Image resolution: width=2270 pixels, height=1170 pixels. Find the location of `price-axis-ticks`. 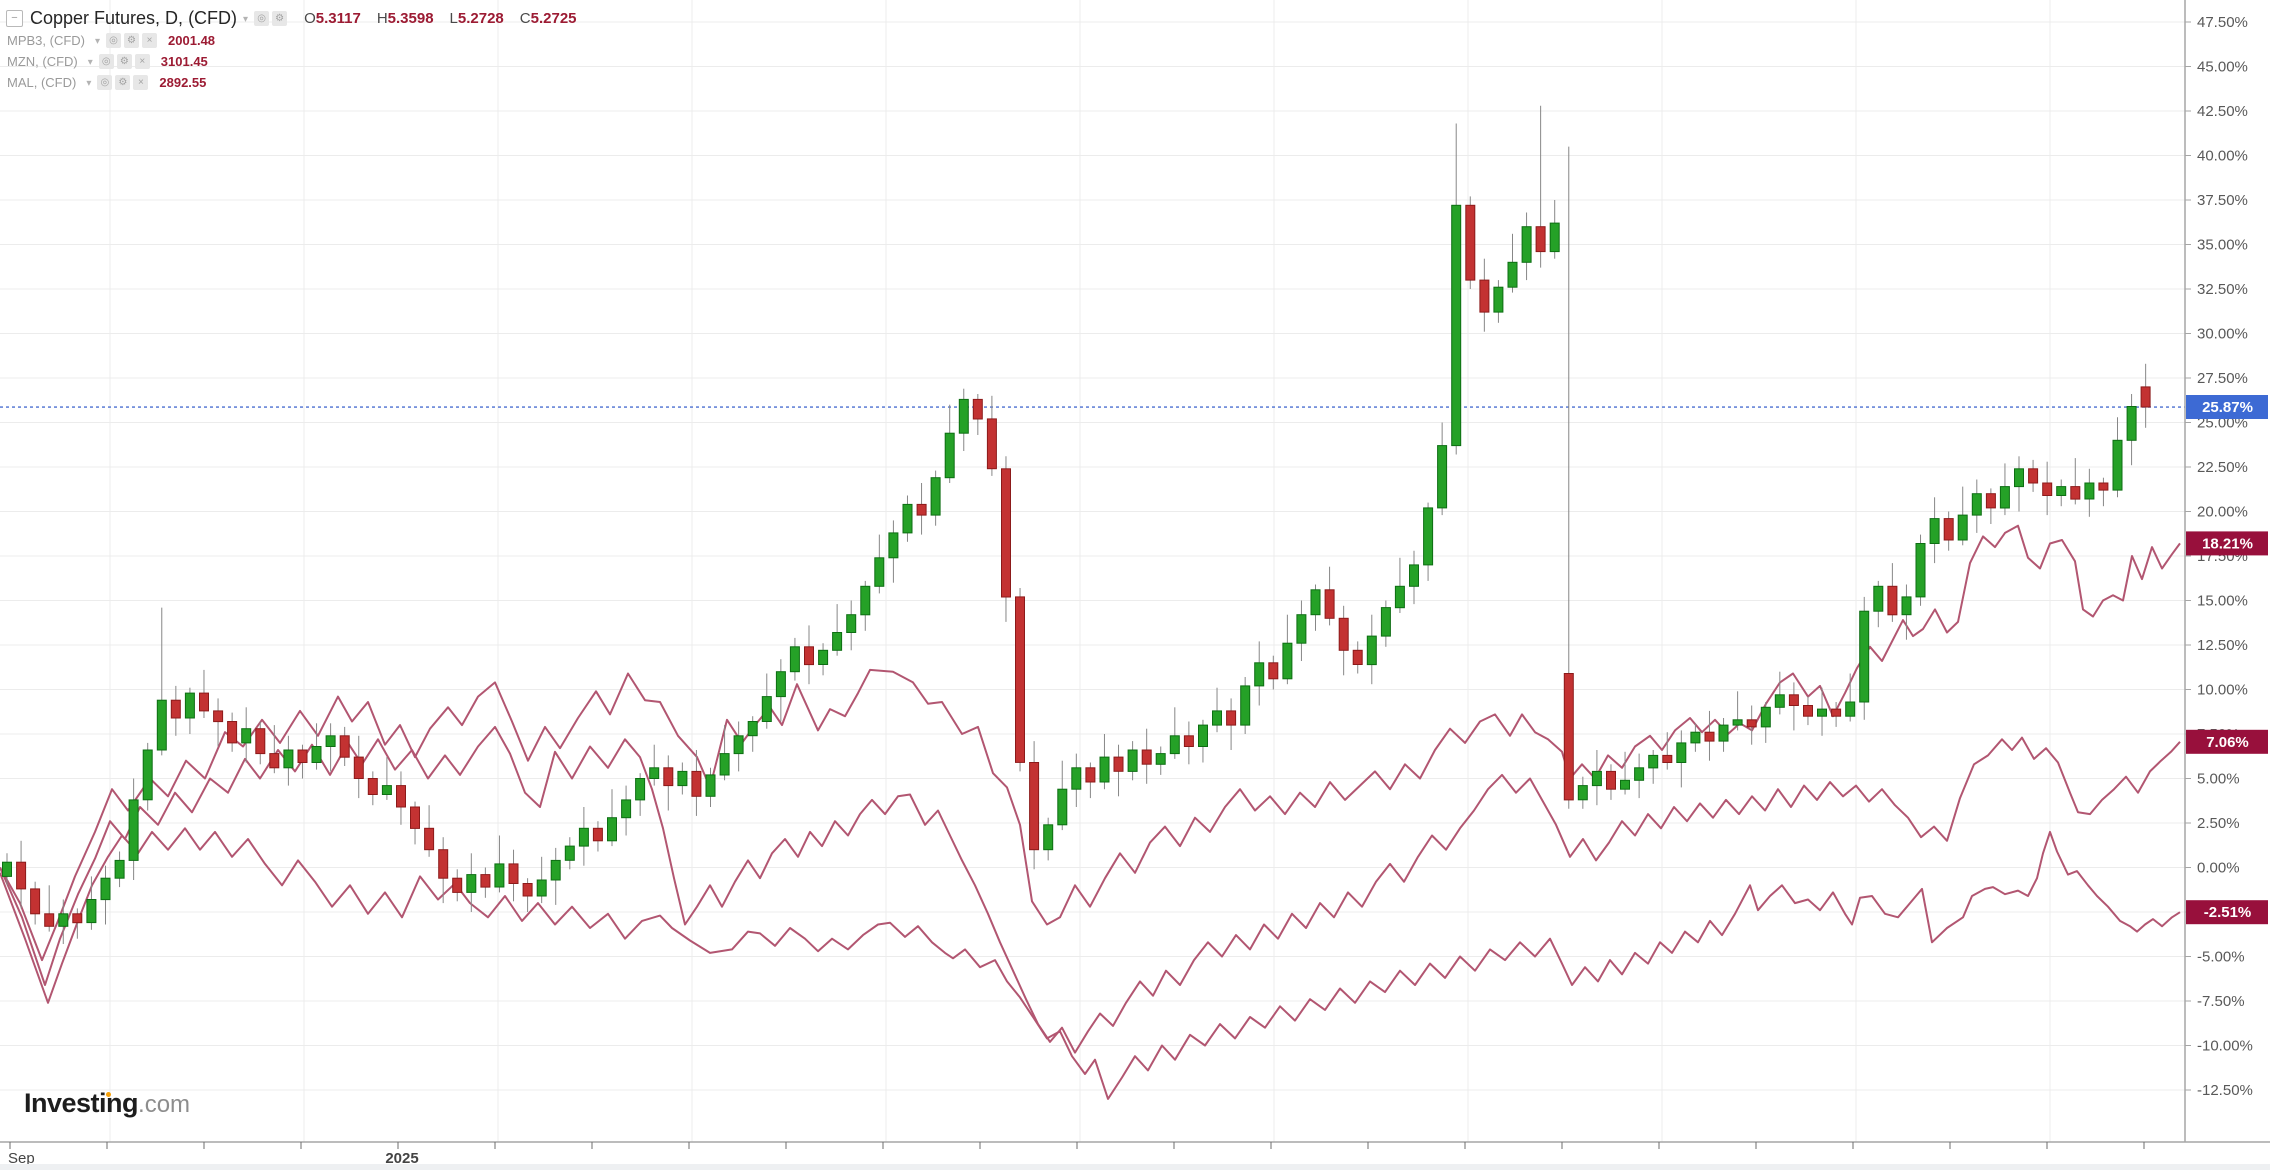

price-axis-ticks is located at coordinates (2188, 556).